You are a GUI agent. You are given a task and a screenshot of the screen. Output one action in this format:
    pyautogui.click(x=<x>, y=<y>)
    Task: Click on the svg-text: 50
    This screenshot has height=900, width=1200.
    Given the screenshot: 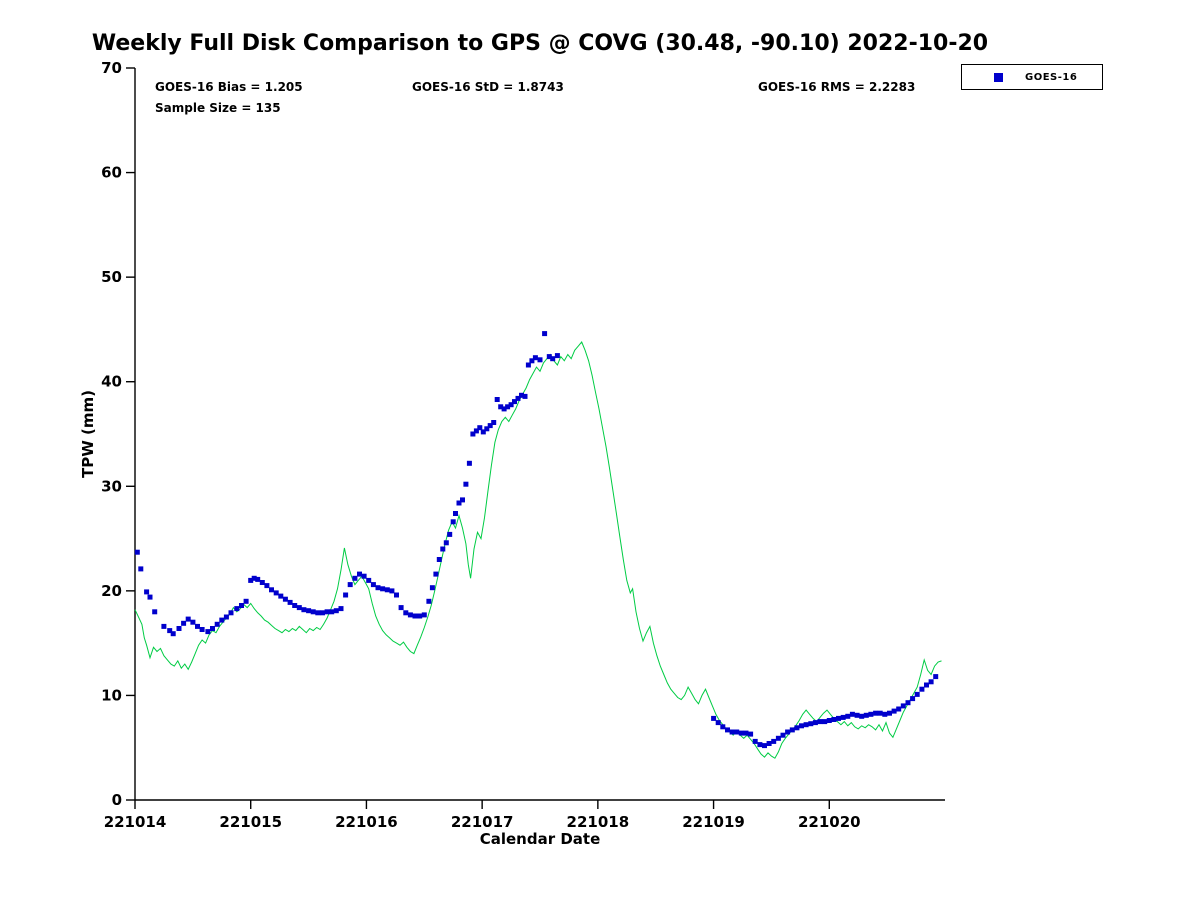 What is the action you would take?
    pyautogui.click(x=111, y=277)
    